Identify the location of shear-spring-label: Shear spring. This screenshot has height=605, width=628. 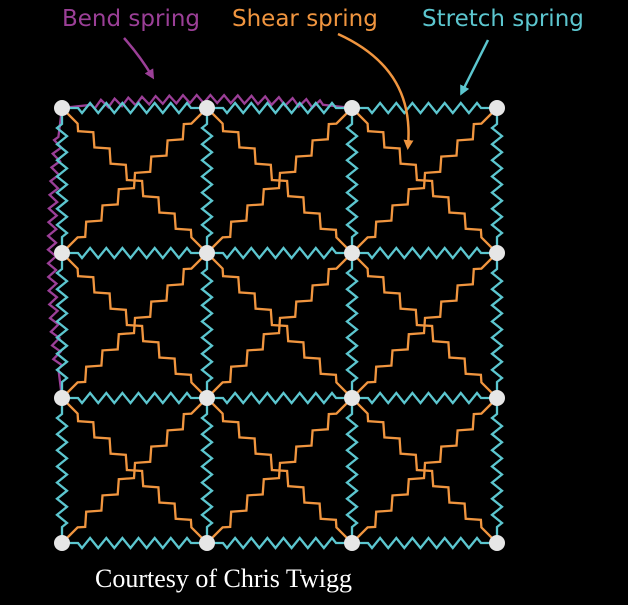
(305, 19).